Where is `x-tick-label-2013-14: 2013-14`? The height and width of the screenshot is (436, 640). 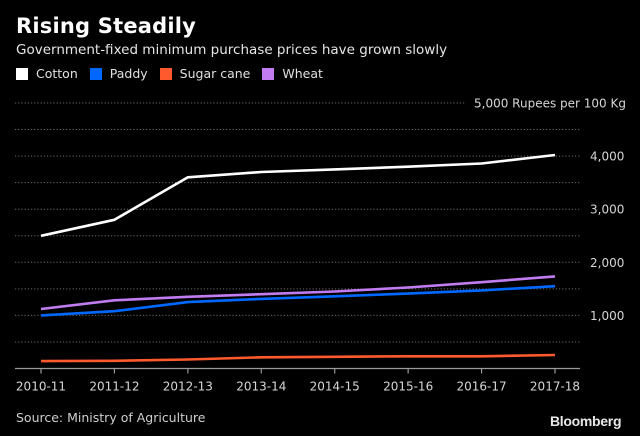 x-tick-label-2013-14: 2013-14 is located at coordinates (261, 387).